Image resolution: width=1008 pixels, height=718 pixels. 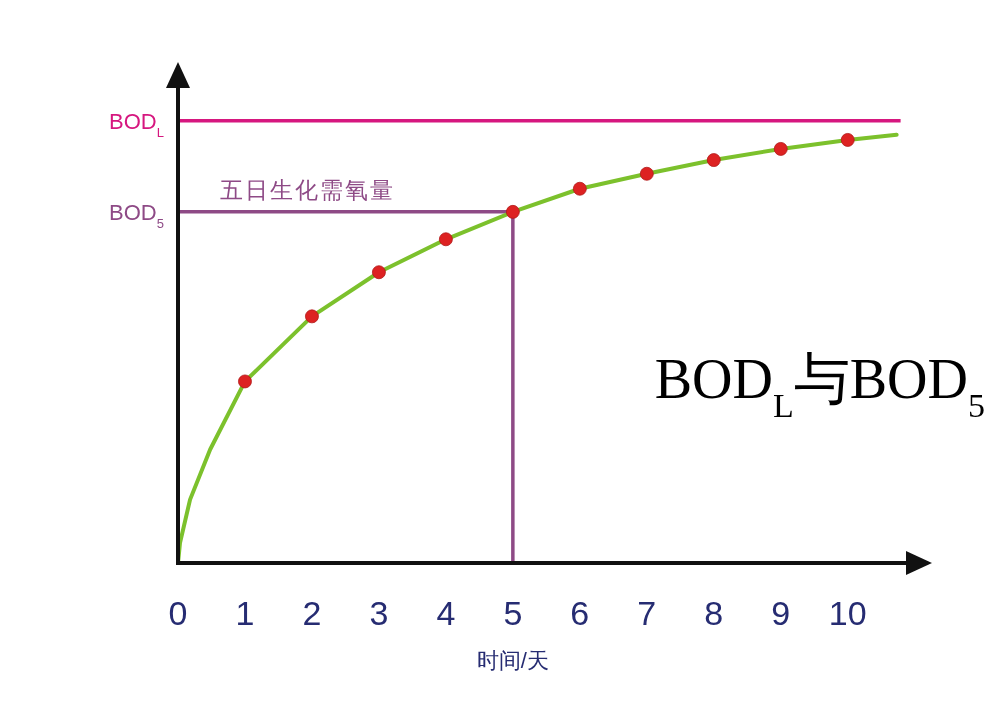 What do you see at coordinates (446, 613) in the screenshot?
I see `x-tick-label: 4` at bounding box center [446, 613].